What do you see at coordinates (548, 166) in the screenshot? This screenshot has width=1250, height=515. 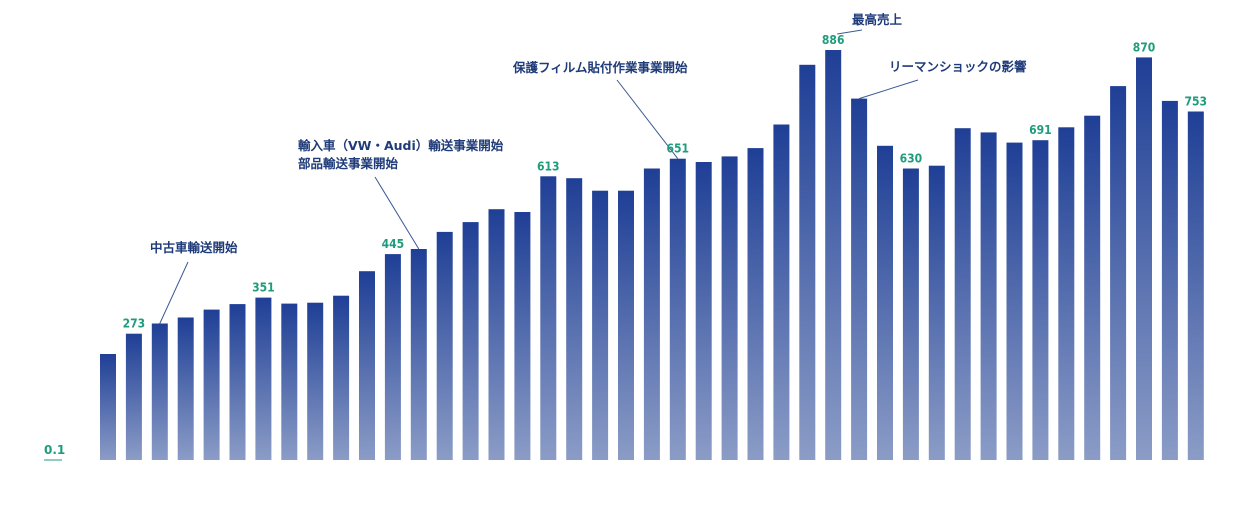 I see `data-label: 613` at bounding box center [548, 166].